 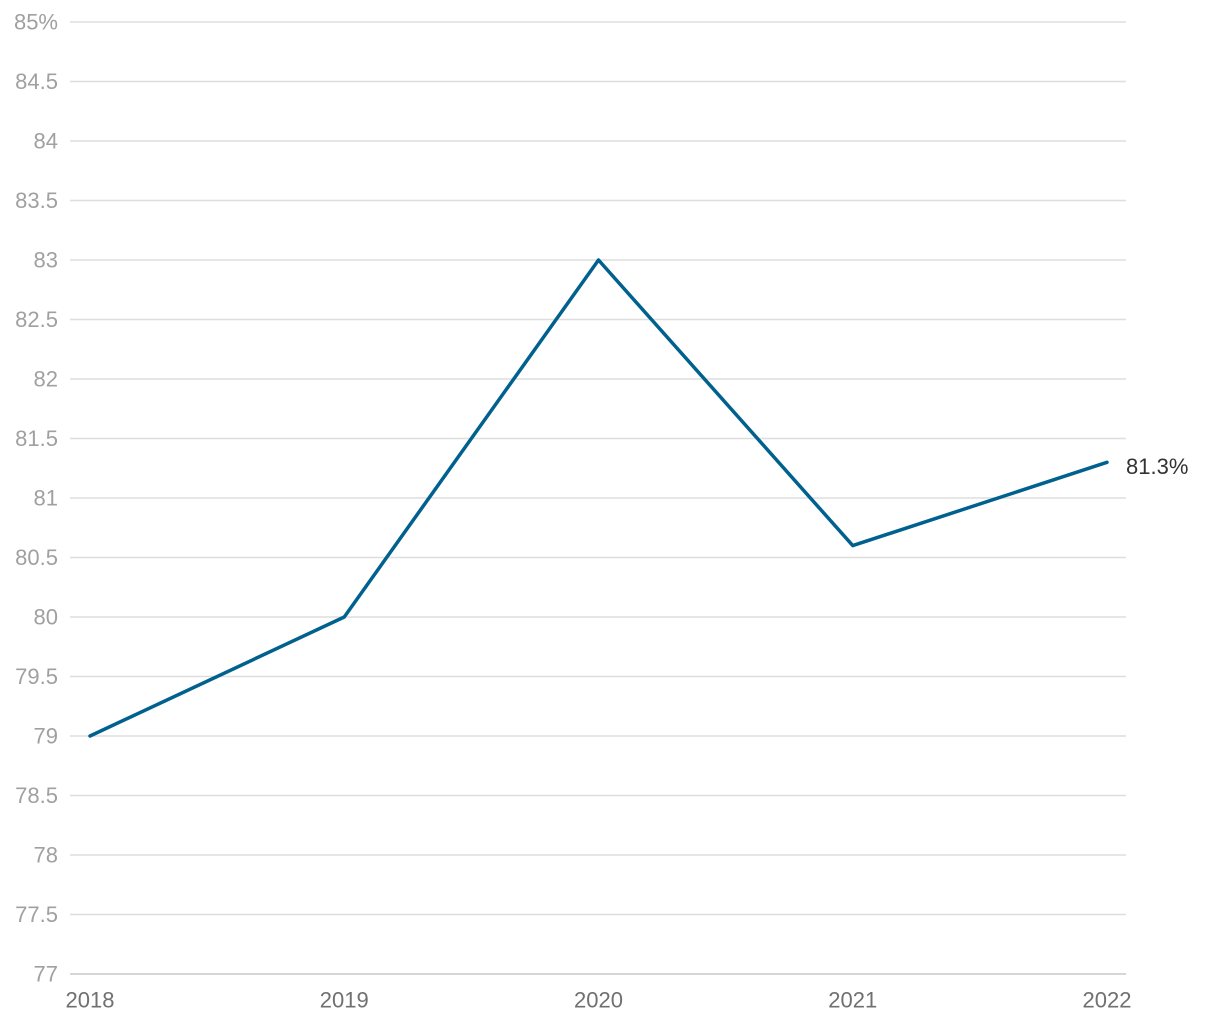 I want to click on y-tick-label: 81, so click(x=46, y=498).